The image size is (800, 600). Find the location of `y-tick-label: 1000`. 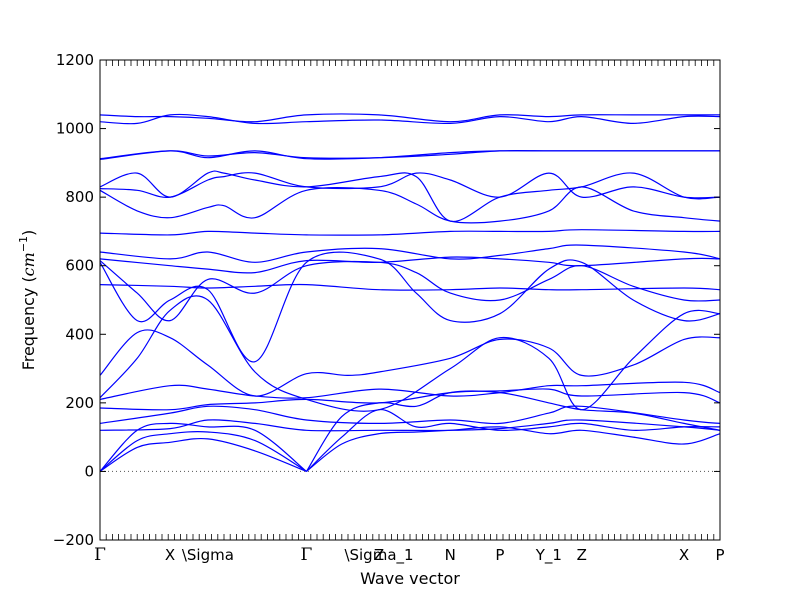

y-tick-label: 1000 is located at coordinates (75, 129).